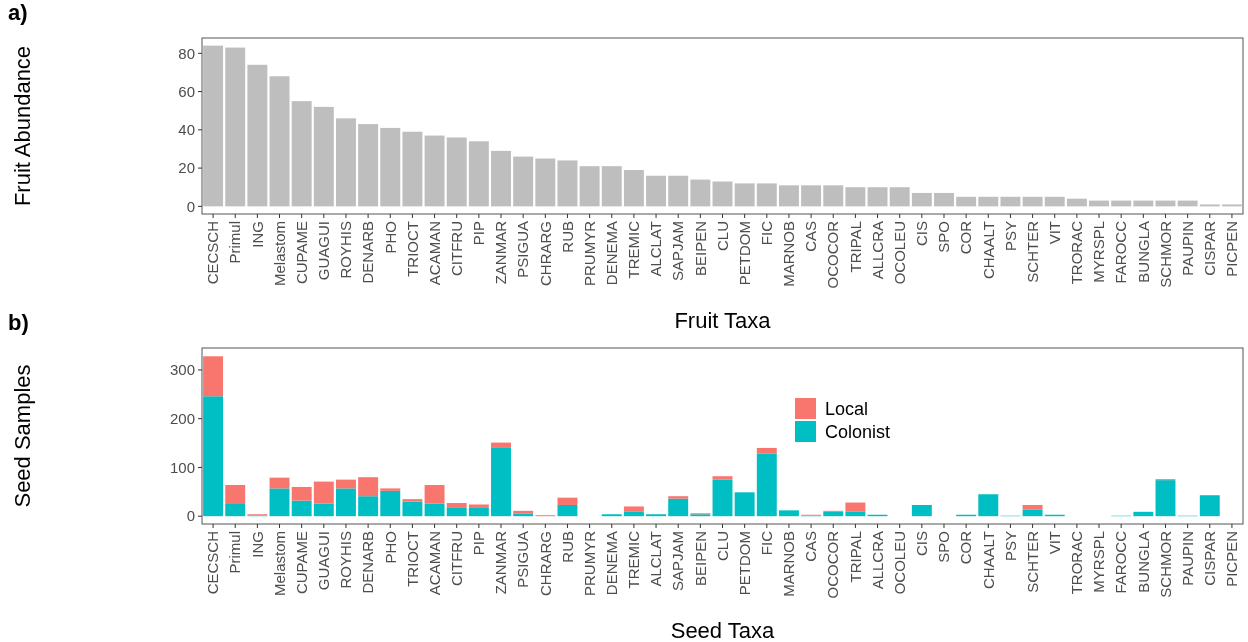 The image size is (1248, 642). Describe the element at coordinates (190, 206) in the screenshot. I see `y-tick-label: 0` at that location.